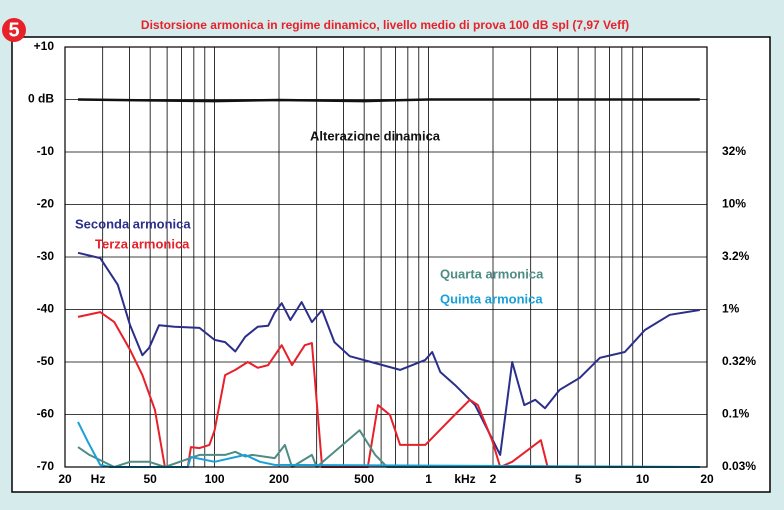  Describe the element at coordinates (46, 204) in the screenshot. I see `y-tick-label: -20` at that location.